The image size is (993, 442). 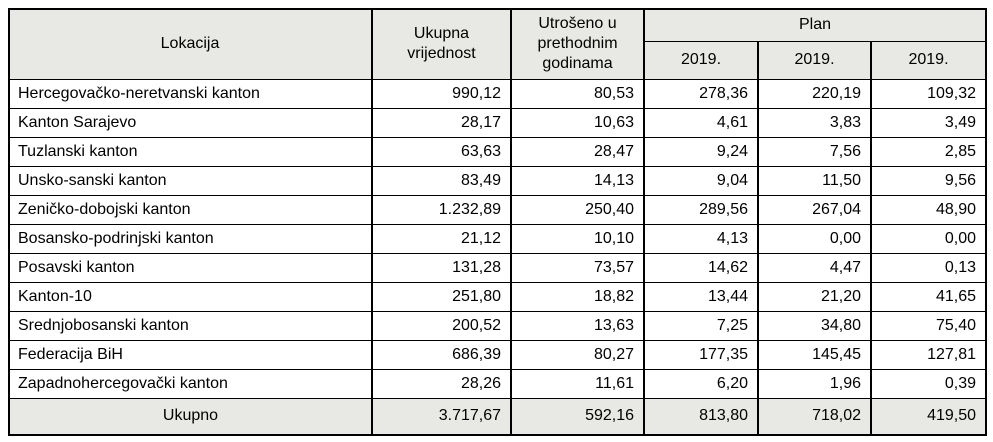 What do you see at coordinates (441, 325) in the screenshot?
I see `row-value: 200,52` at bounding box center [441, 325].